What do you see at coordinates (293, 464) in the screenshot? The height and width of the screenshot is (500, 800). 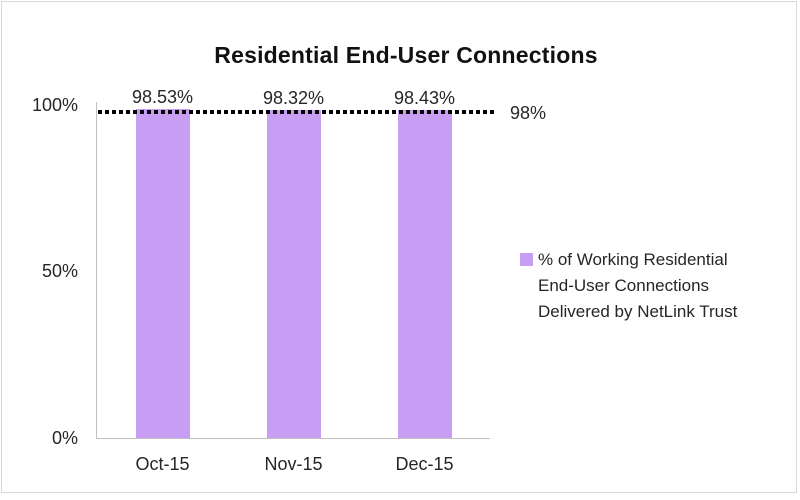 I see `x-axis-category-label: Nov-15` at bounding box center [293, 464].